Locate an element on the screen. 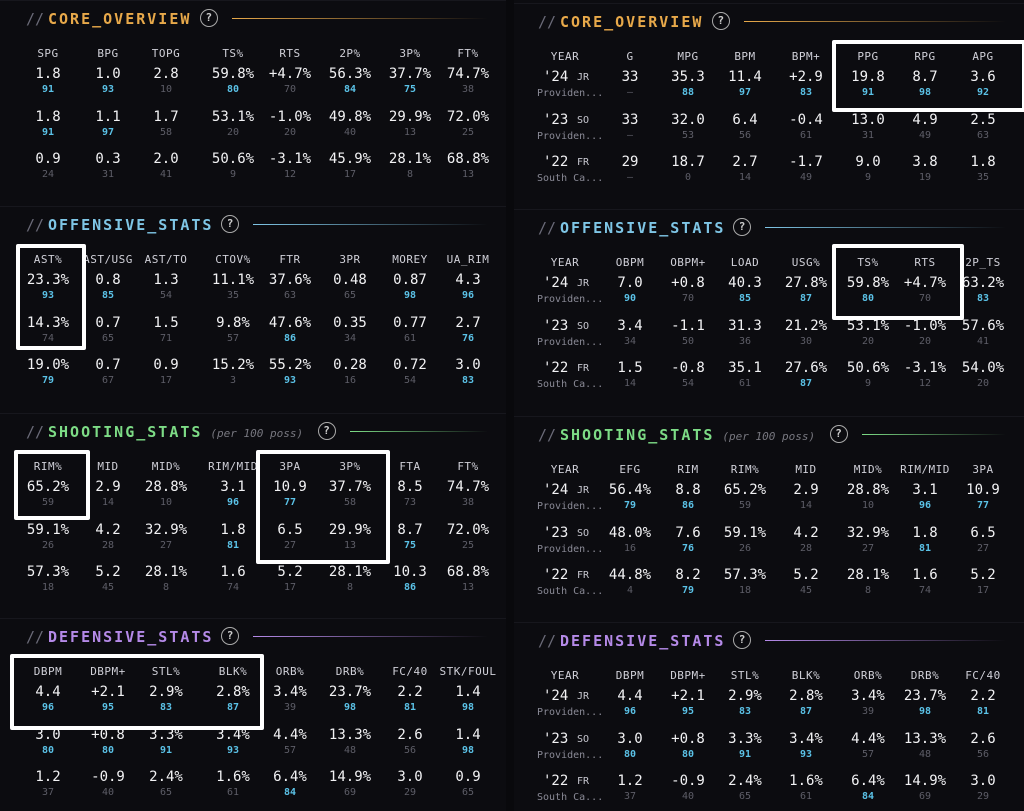 This screenshot has height=811, width=1024. column-header: TS% is located at coordinates (868, 262).